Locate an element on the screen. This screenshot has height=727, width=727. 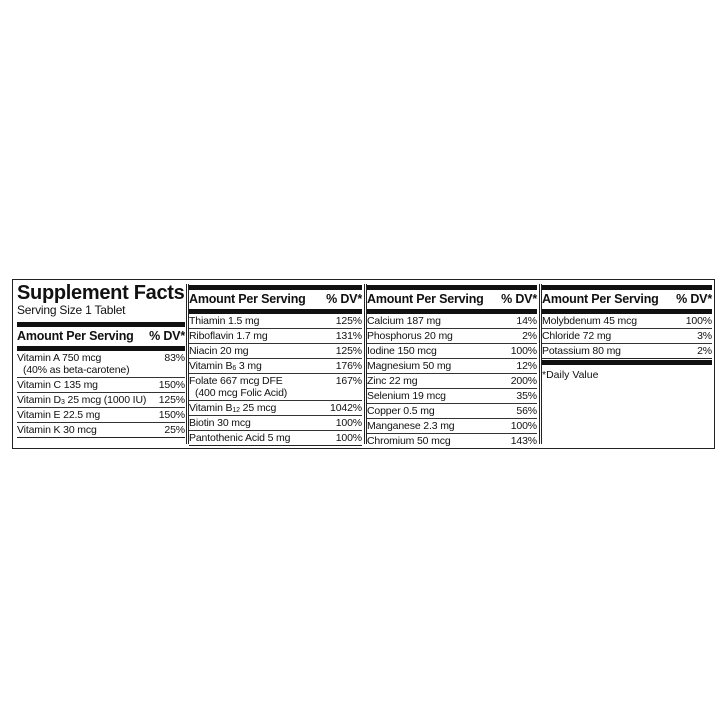
nutrient-name: Molybdenum 45 mcg is located at coordinates (589, 321).